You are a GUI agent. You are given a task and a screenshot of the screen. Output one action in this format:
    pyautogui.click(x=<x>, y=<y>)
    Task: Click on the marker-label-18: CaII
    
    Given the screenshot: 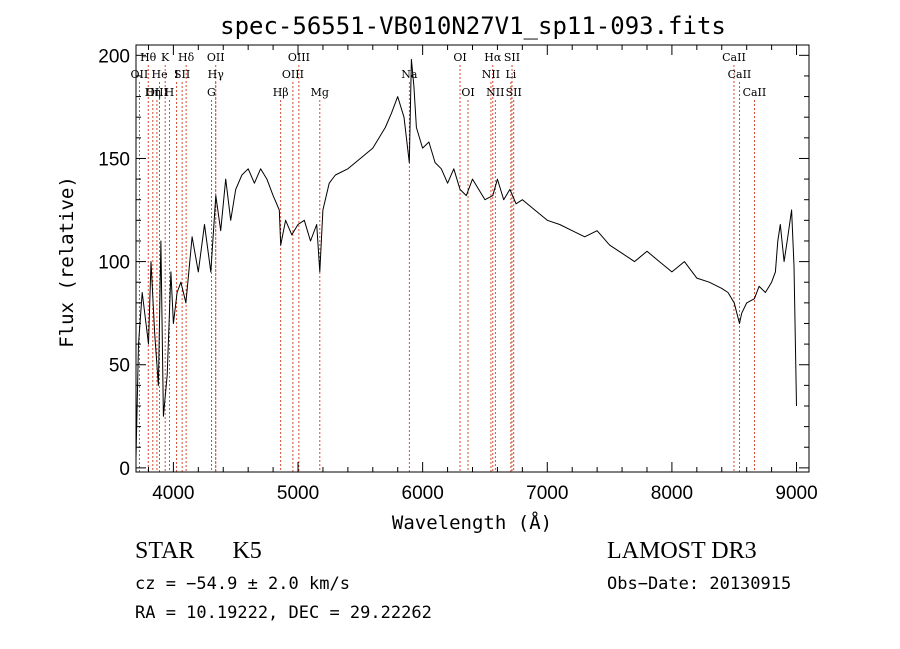 What is the action you would take?
    pyautogui.click(x=740, y=74)
    